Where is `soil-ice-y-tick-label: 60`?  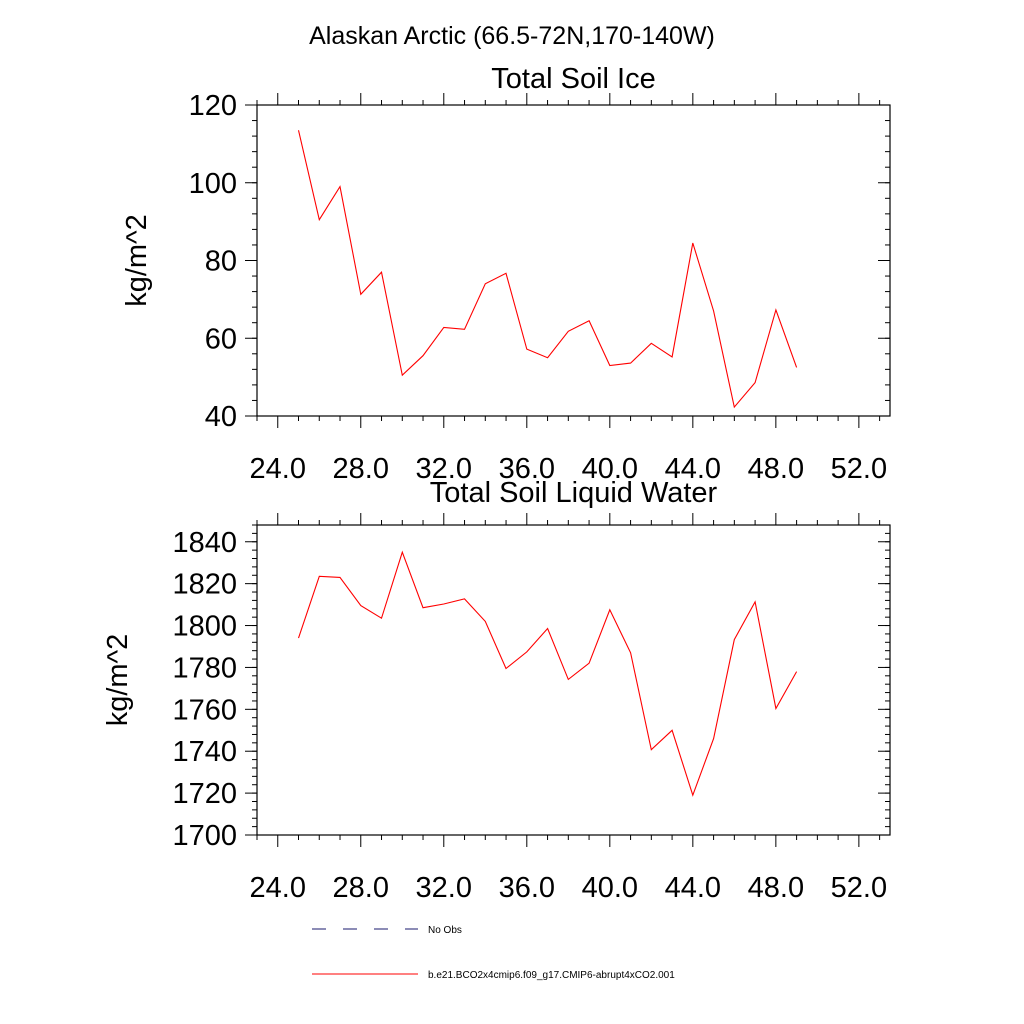
soil-ice-y-tick-label: 60 is located at coordinates (221, 339).